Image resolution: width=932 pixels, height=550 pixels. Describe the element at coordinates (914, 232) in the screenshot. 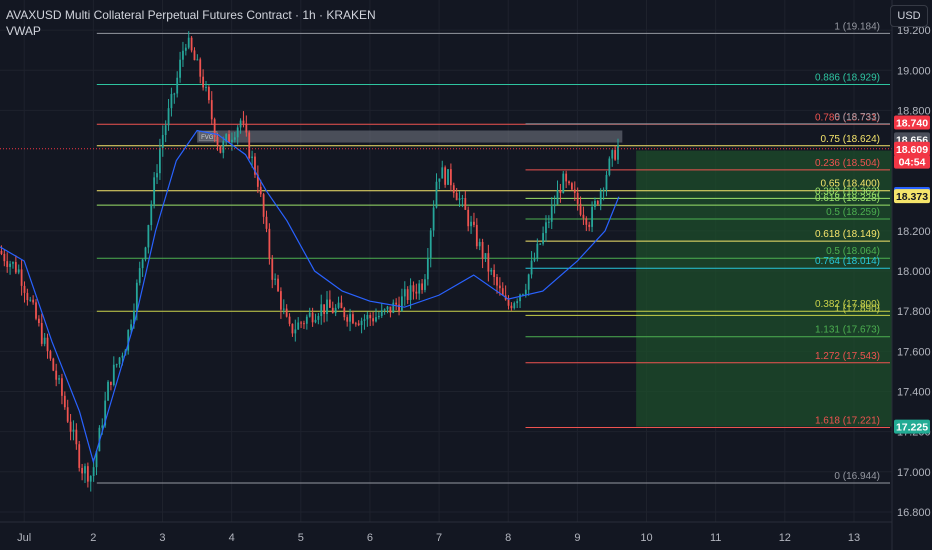

I see `y-tick-label: 18.200` at that location.